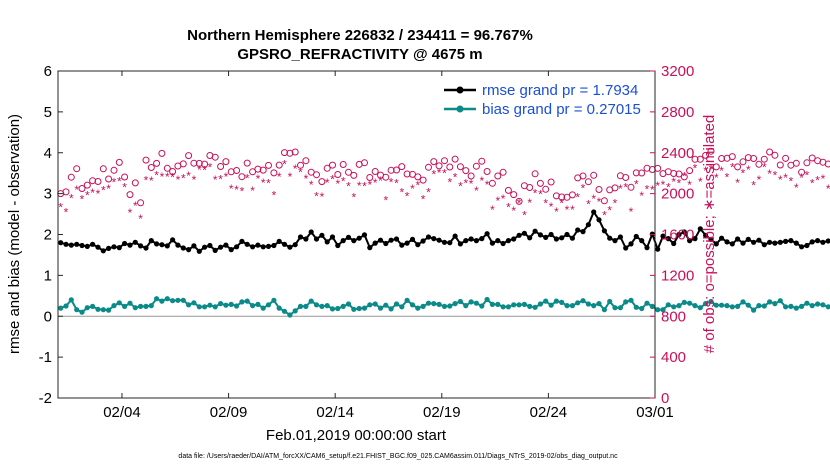 The width and height of the screenshot is (830, 470). I want to click on y-tick-right-label: 2800, so click(677, 112).